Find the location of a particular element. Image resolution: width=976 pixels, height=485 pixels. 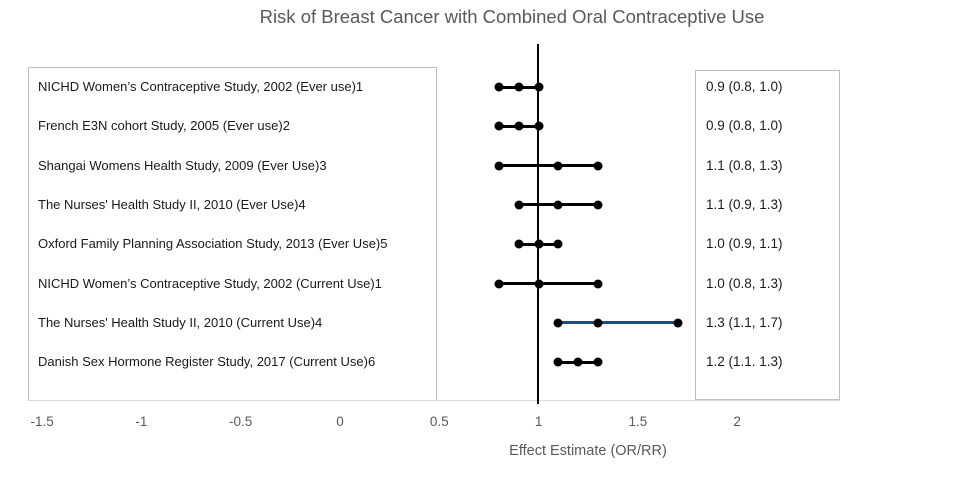

x-tick-label: 1 is located at coordinates (538, 421).